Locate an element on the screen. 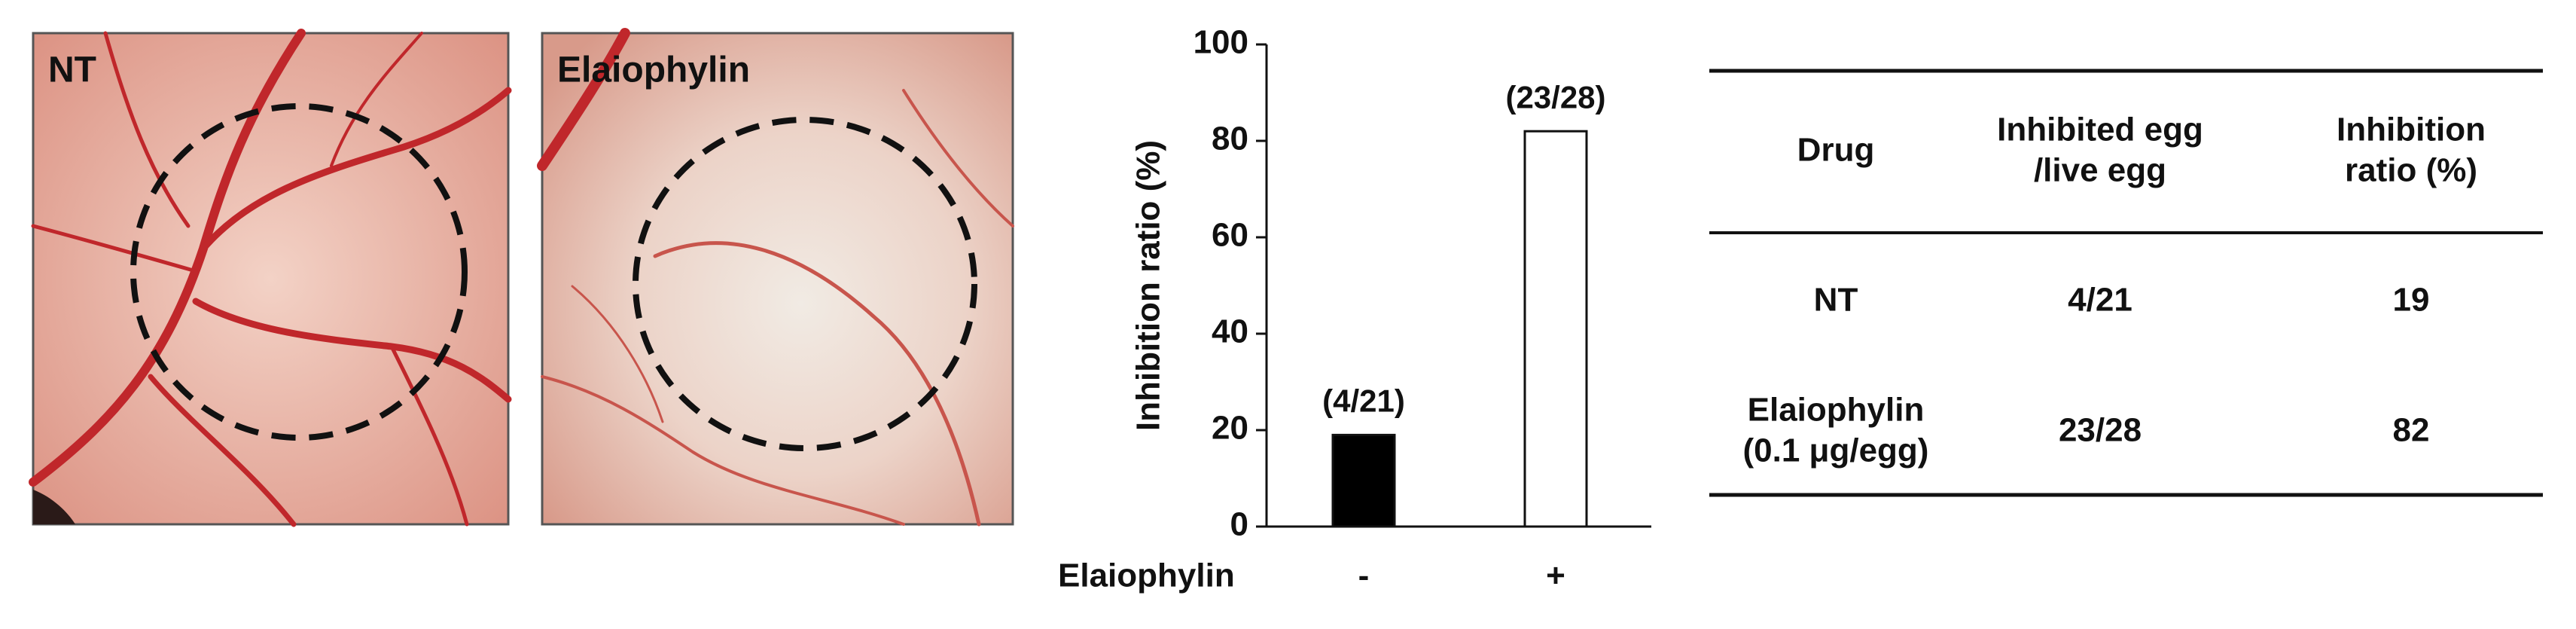  y-tick-label: 100 is located at coordinates (1220, 42).